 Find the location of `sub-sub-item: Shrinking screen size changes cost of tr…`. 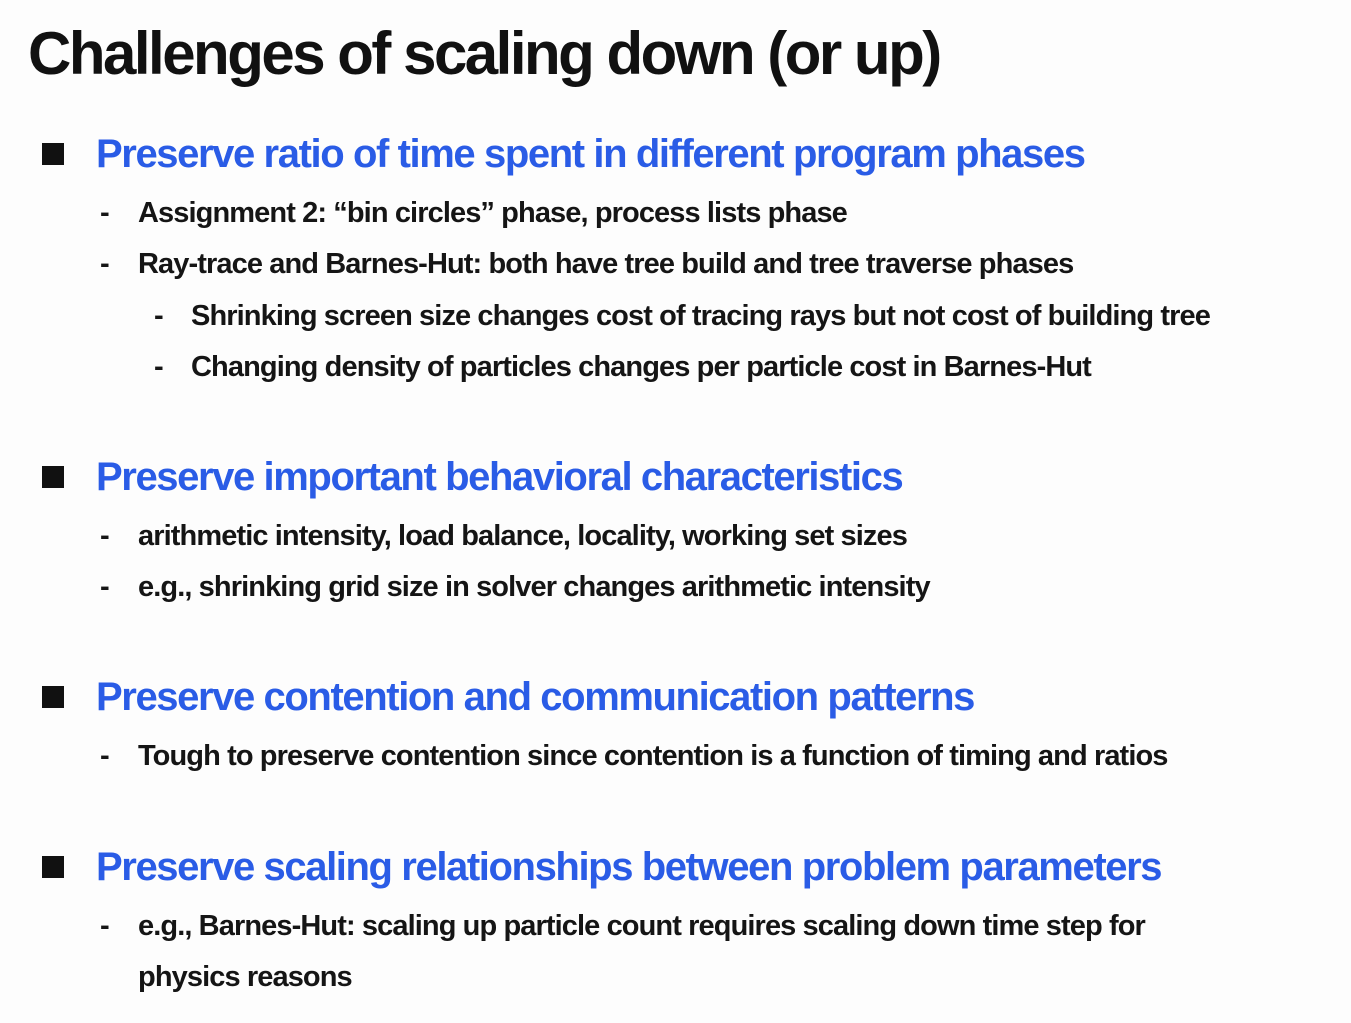

sub-sub-item: Shrinking screen size changes cost of tr… is located at coordinates (701, 316).